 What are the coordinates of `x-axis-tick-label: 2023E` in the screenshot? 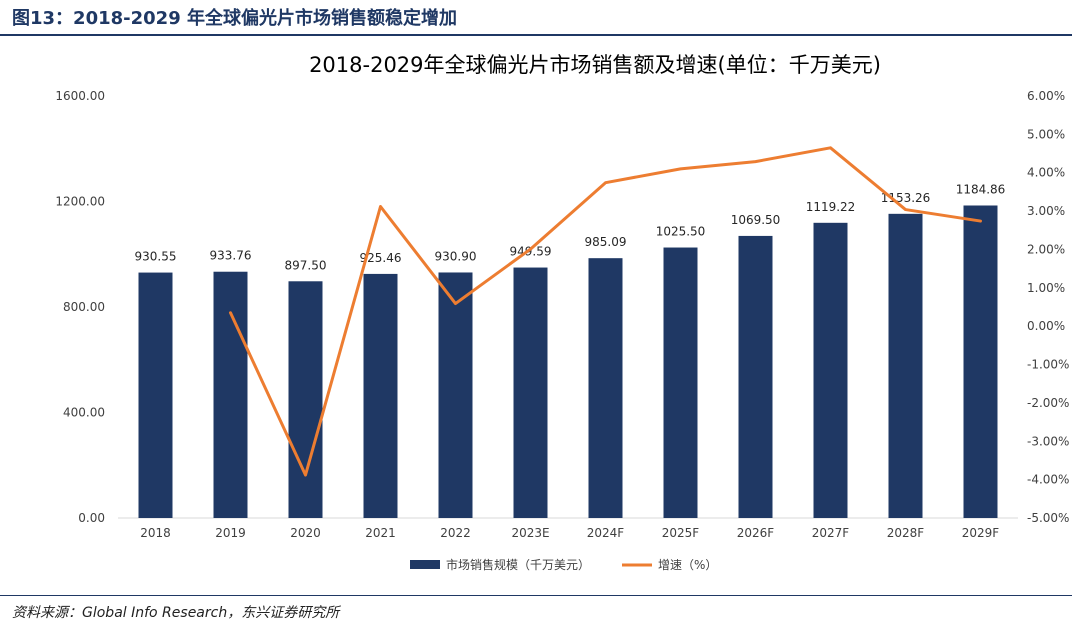 It's located at (530, 533).